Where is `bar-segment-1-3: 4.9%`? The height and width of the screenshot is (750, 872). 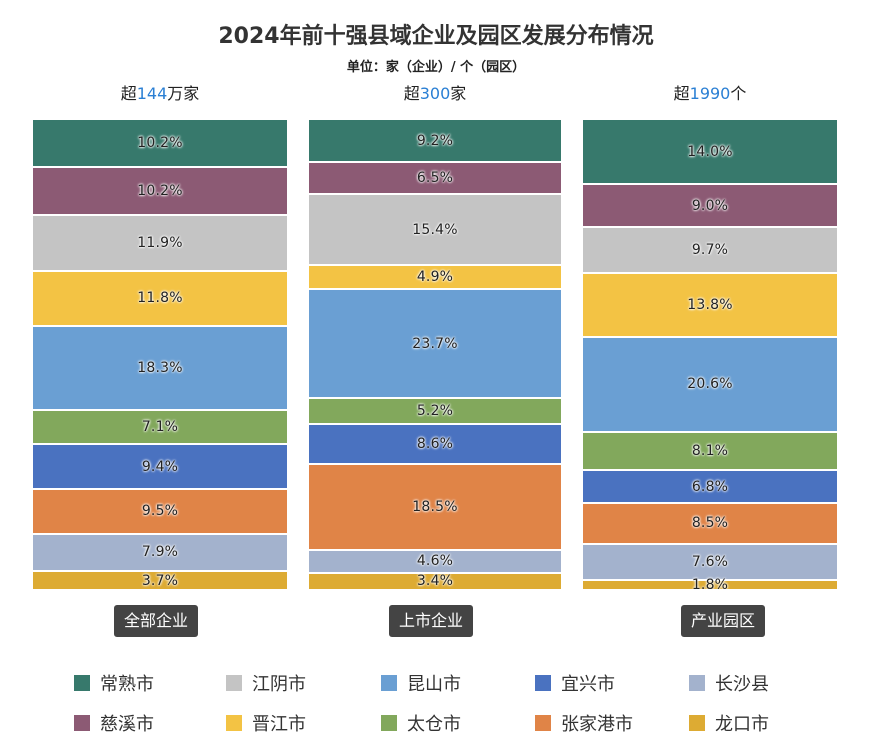 bar-segment-1-3: 4.9% is located at coordinates (435, 277).